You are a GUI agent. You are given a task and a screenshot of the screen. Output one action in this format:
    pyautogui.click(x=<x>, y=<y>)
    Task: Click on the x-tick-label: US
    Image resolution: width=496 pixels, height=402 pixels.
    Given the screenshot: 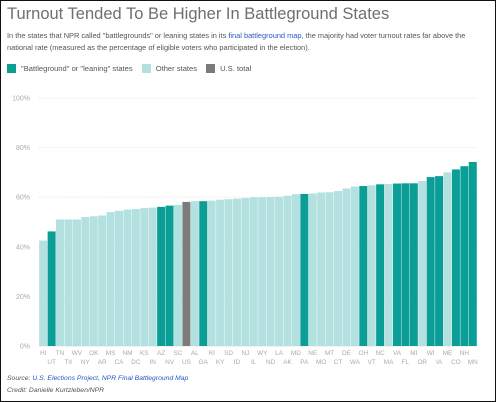 What is the action you would take?
    pyautogui.click(x=186, y=362)
    